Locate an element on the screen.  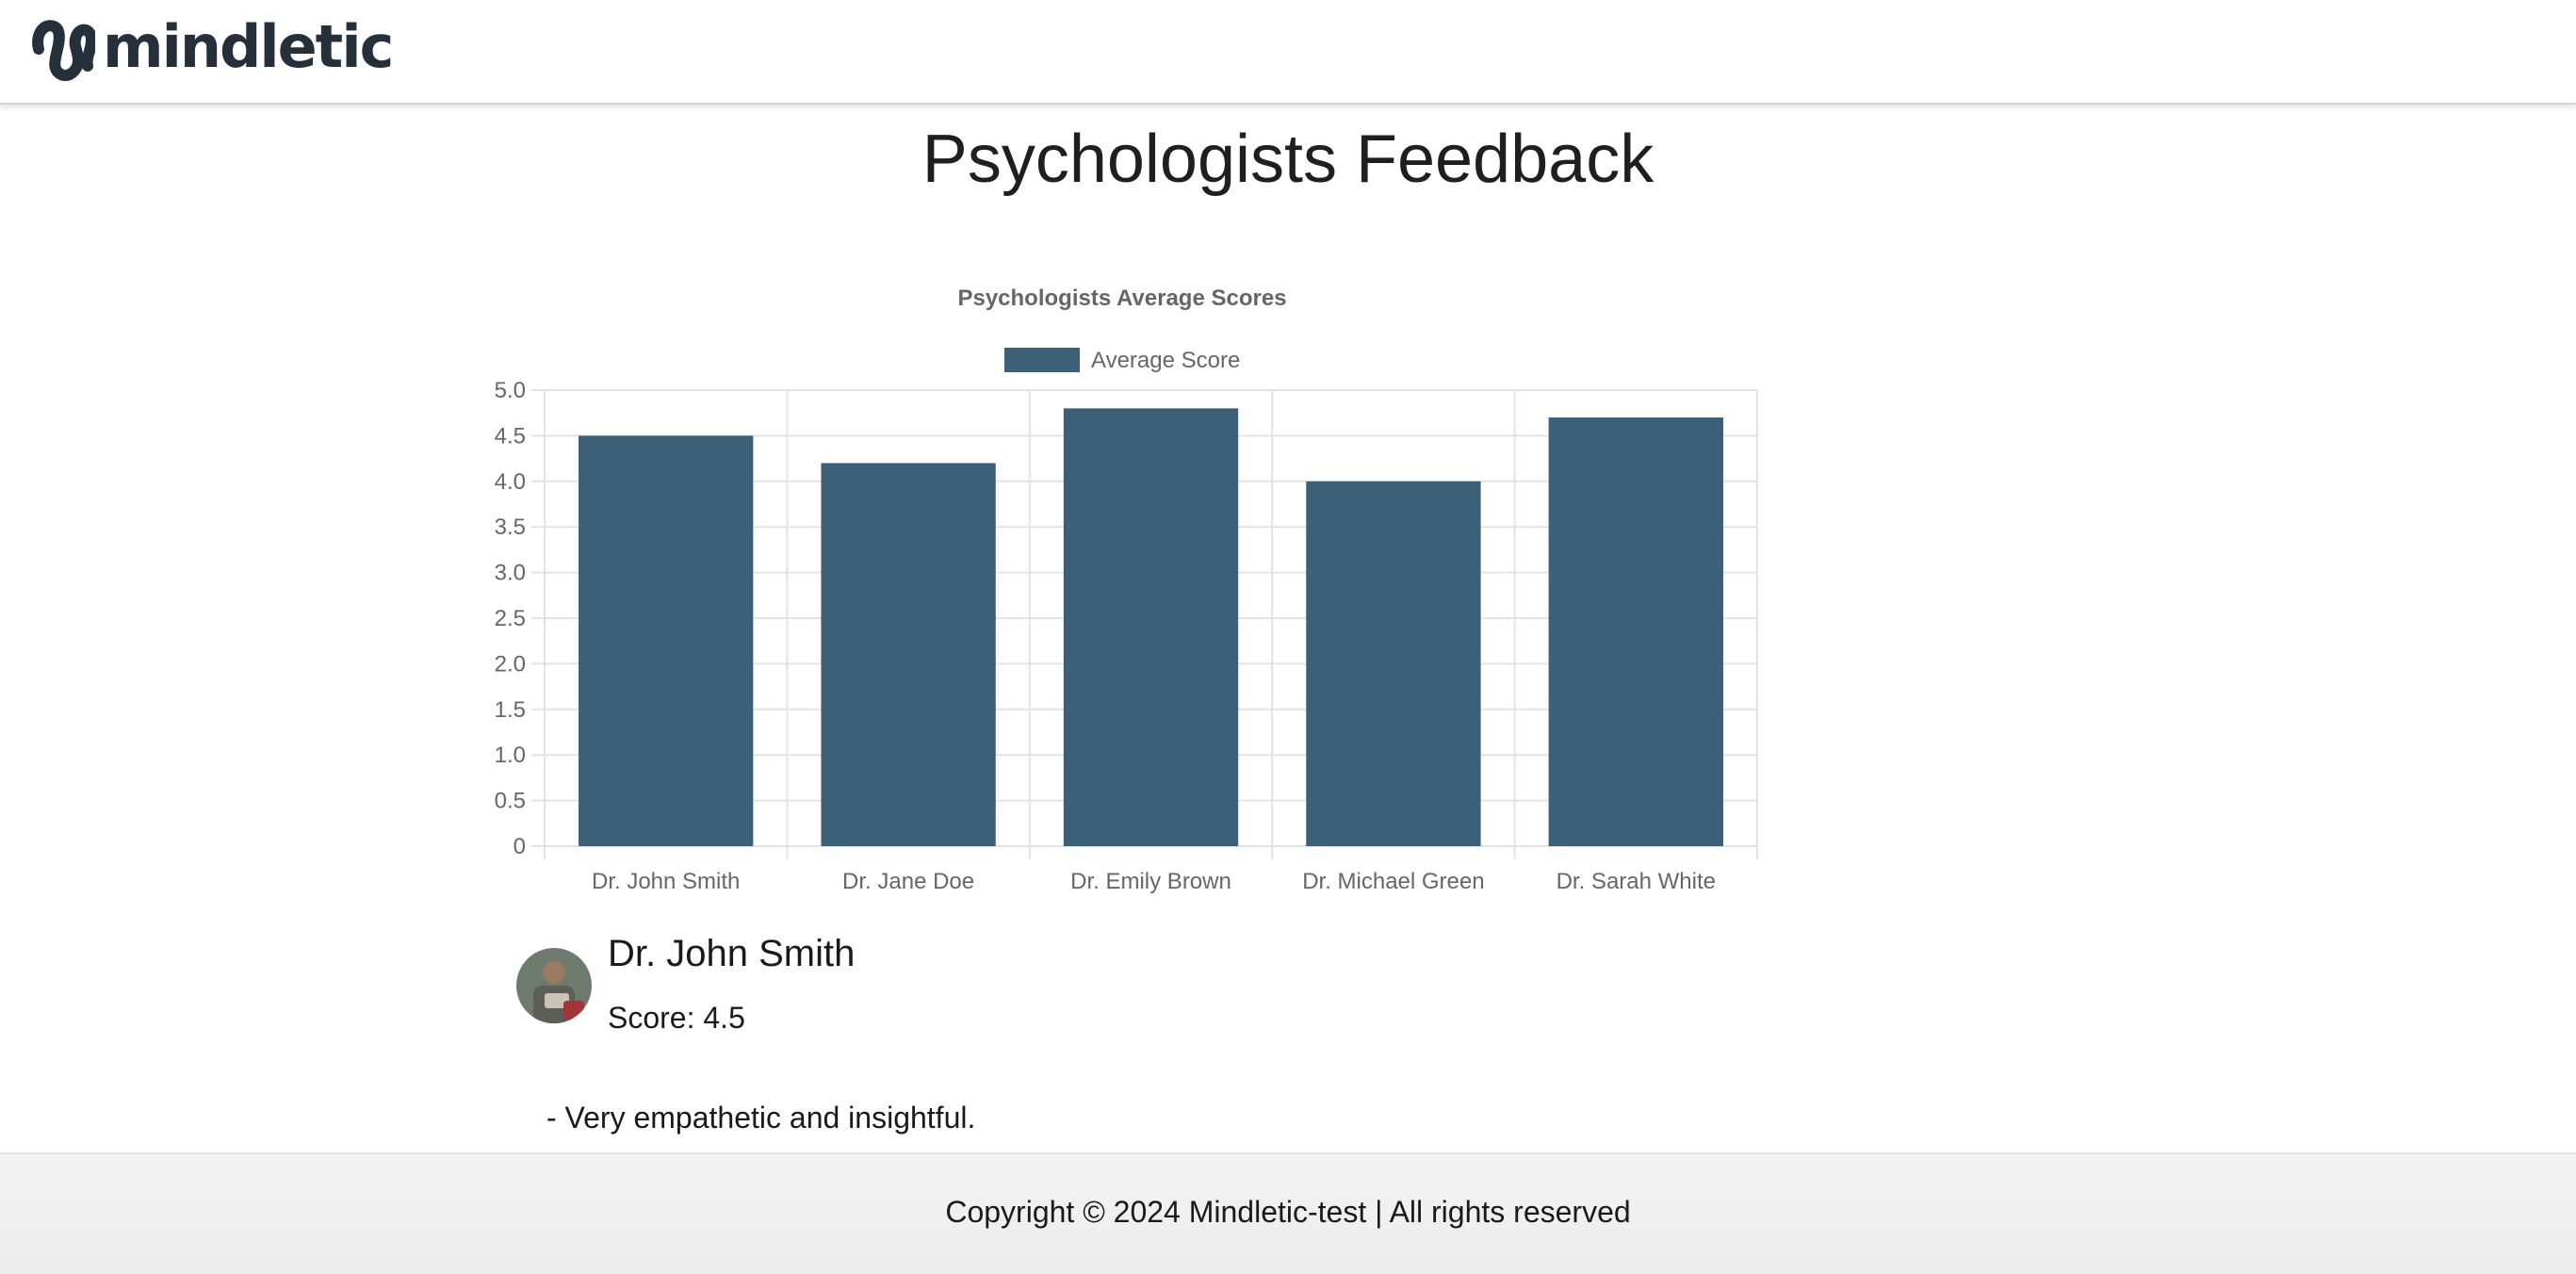
y-tick-label: 0 is located at coordinates (520, 846).